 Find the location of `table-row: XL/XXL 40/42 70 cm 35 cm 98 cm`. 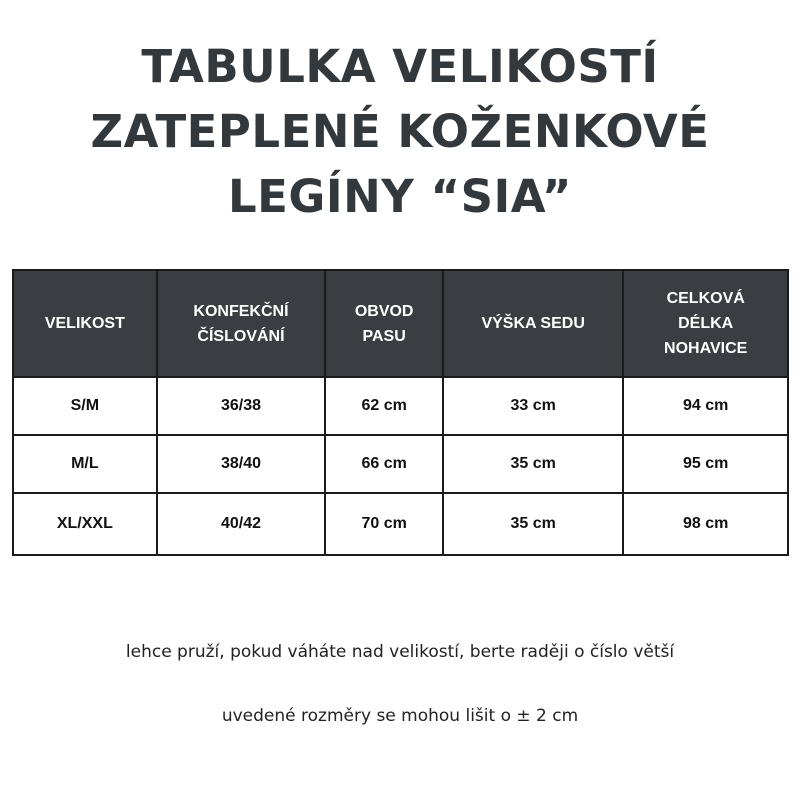

table-row: XL/XXL 40/42 70 cm 35 cm 98 cm is located at coordinates (400, 524).